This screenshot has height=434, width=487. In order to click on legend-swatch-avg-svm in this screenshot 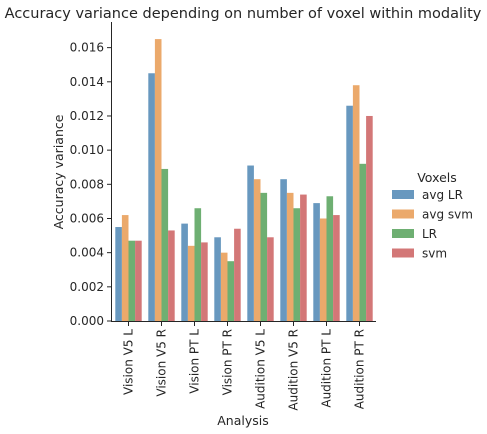, I will do `click(403, 214)`.